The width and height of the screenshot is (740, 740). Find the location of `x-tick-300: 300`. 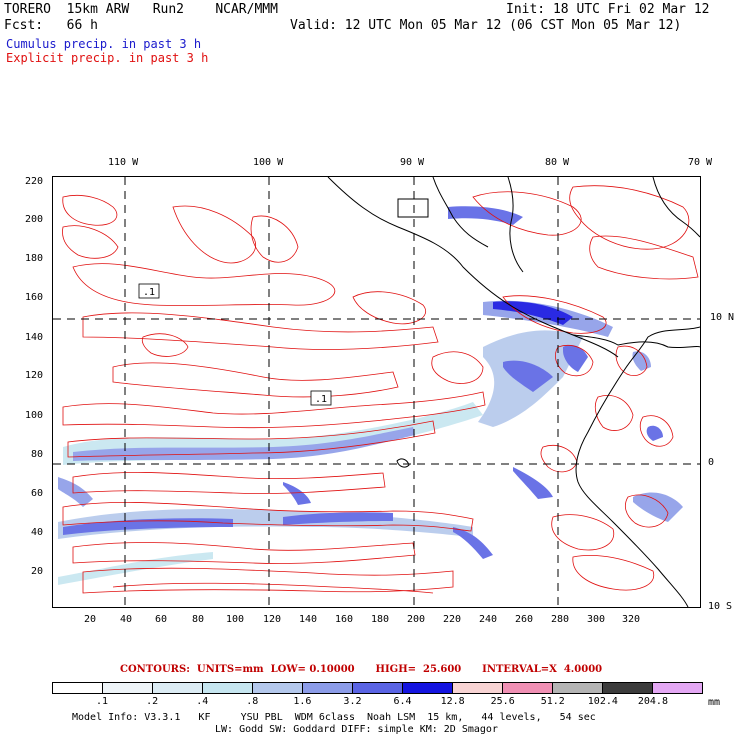

x-tick-300: 300 is located at coordinates (596, 619).